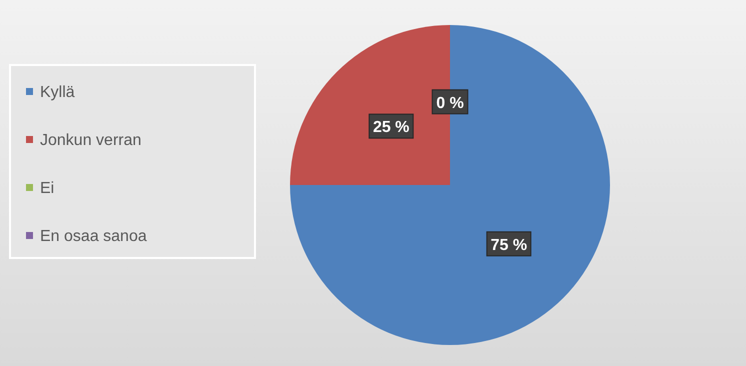 This screenshot has width=746, height=366. I want to click on pie-slice, so click(370, 105).